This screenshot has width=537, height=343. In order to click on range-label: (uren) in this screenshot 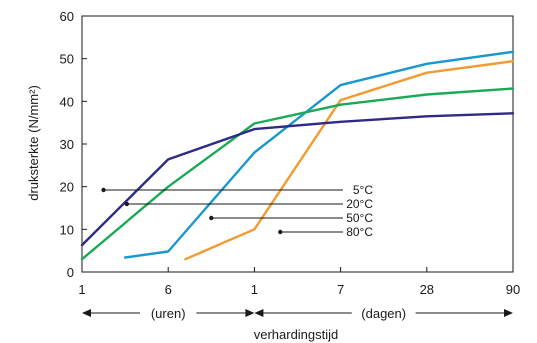, I will do `click(168, 313)`.